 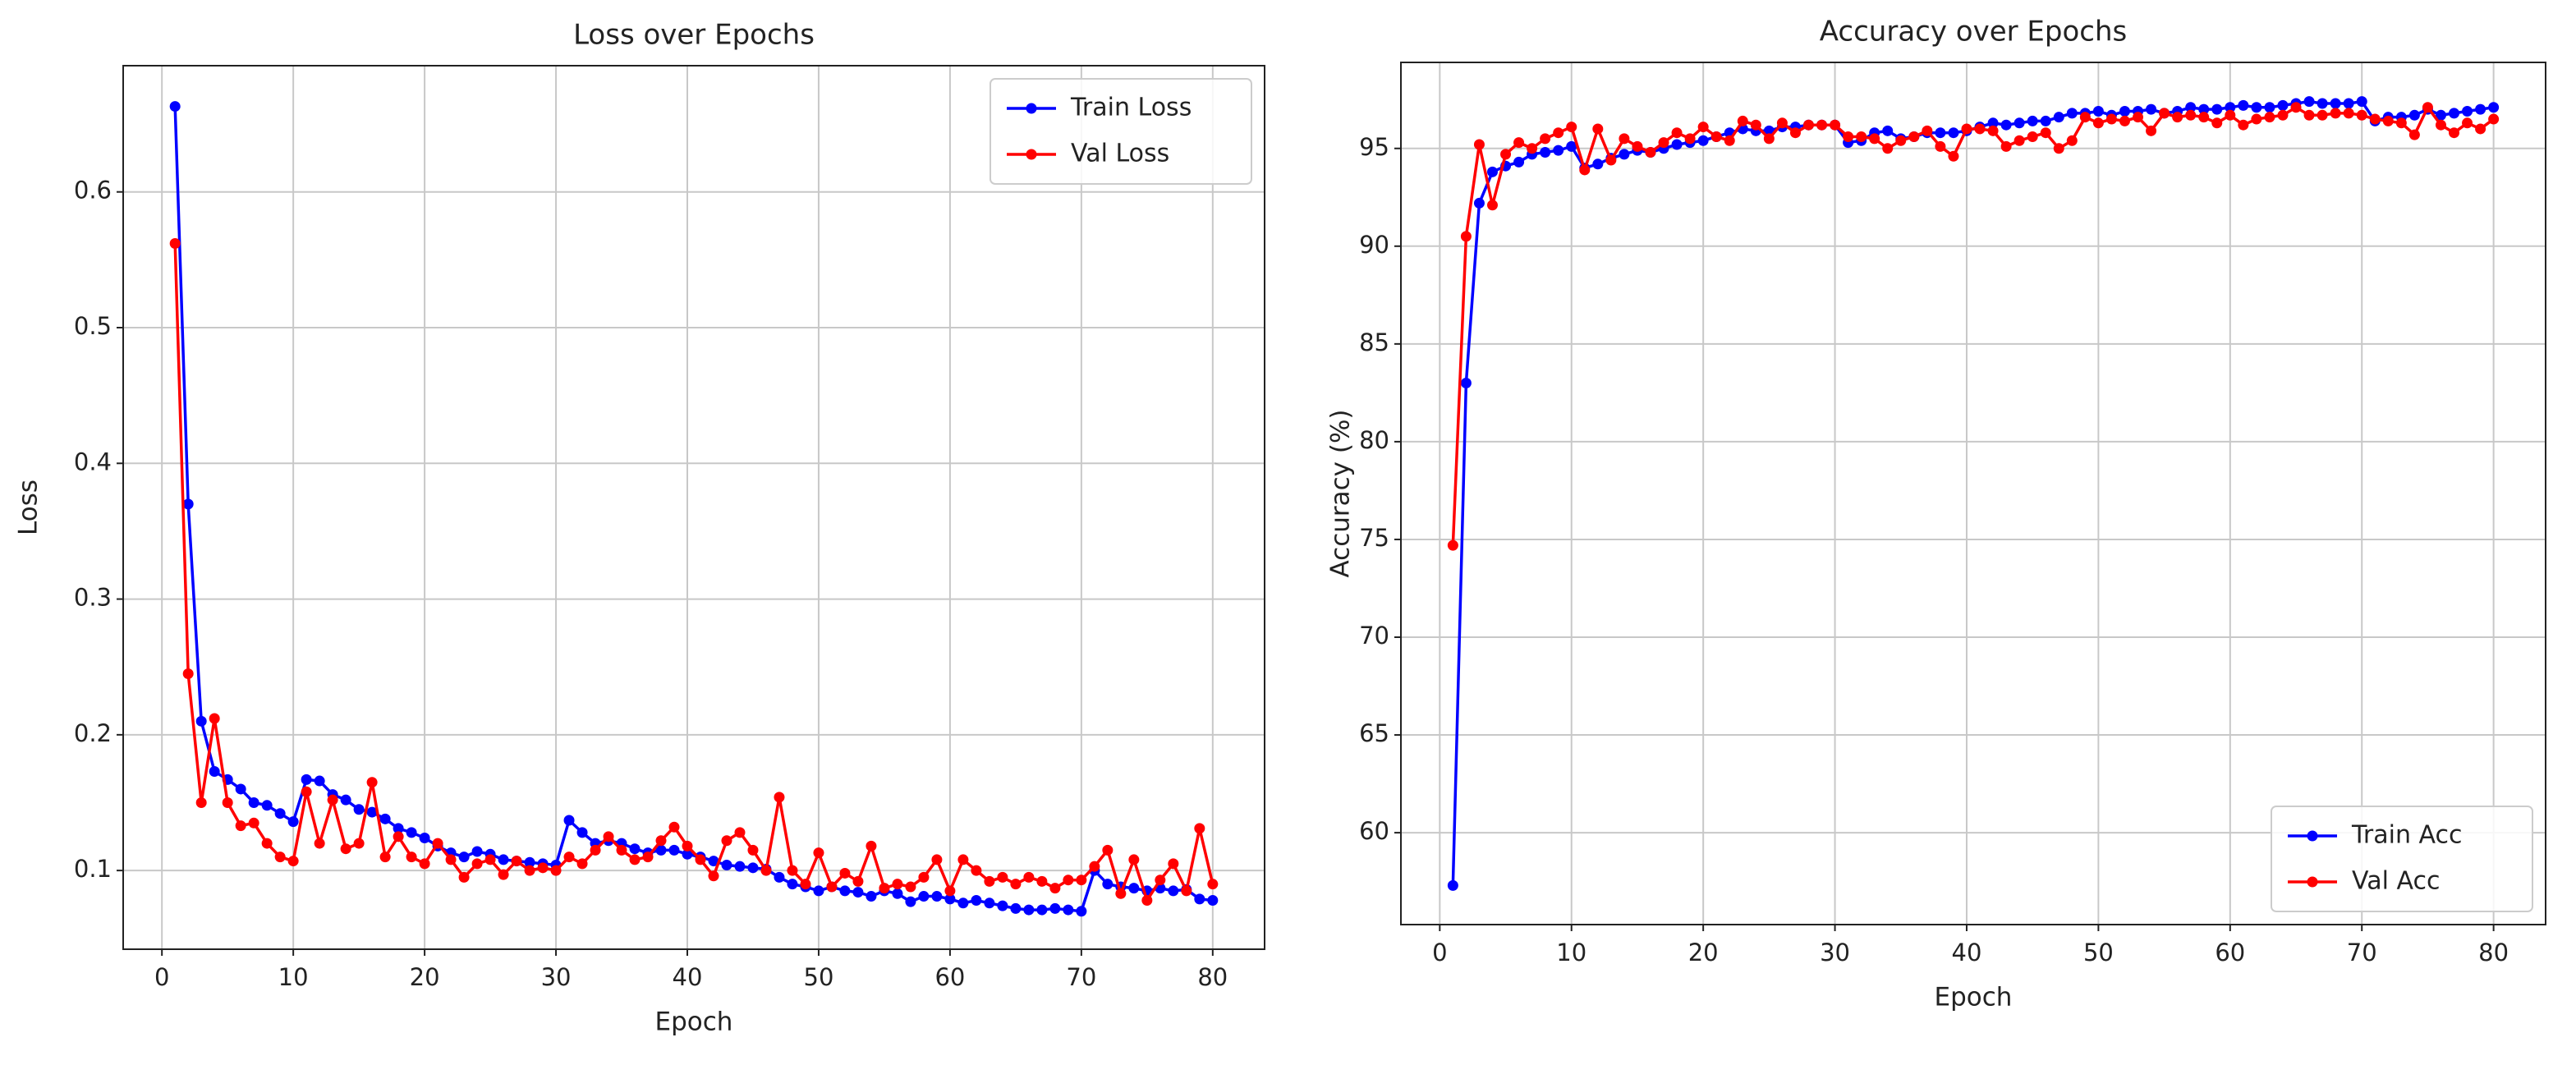 What do you see at coordinates (1120, 154) in the screenshot?
I see `legend-label: Val Loss` at bounding box center [1120, 154].